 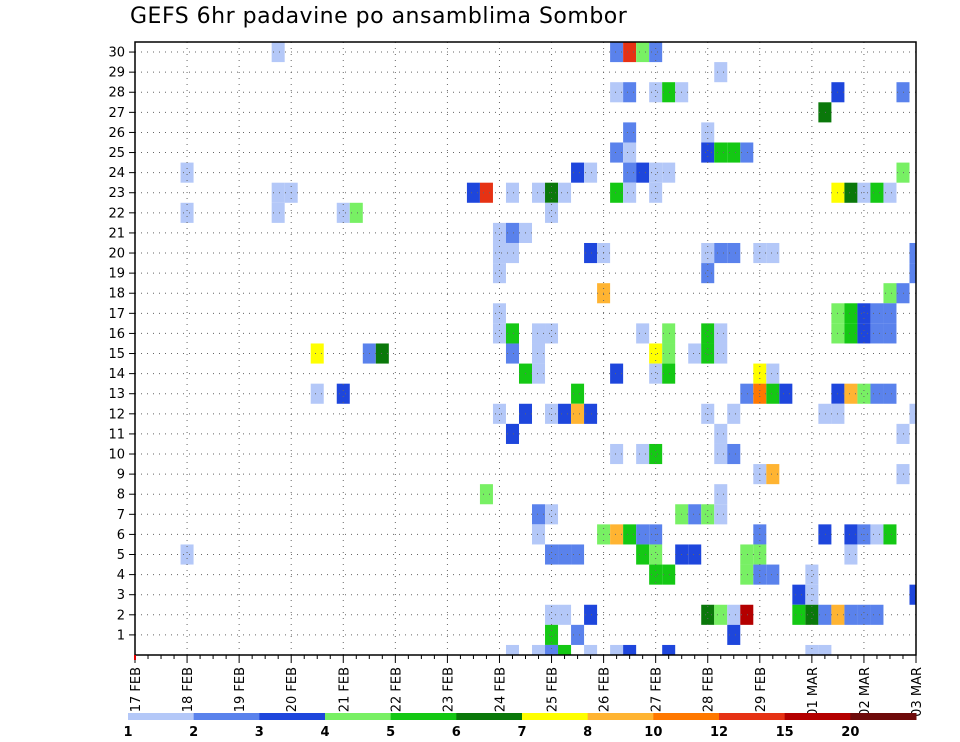 I want to click on y-tick-label: 1, so click(x=121, y=635).